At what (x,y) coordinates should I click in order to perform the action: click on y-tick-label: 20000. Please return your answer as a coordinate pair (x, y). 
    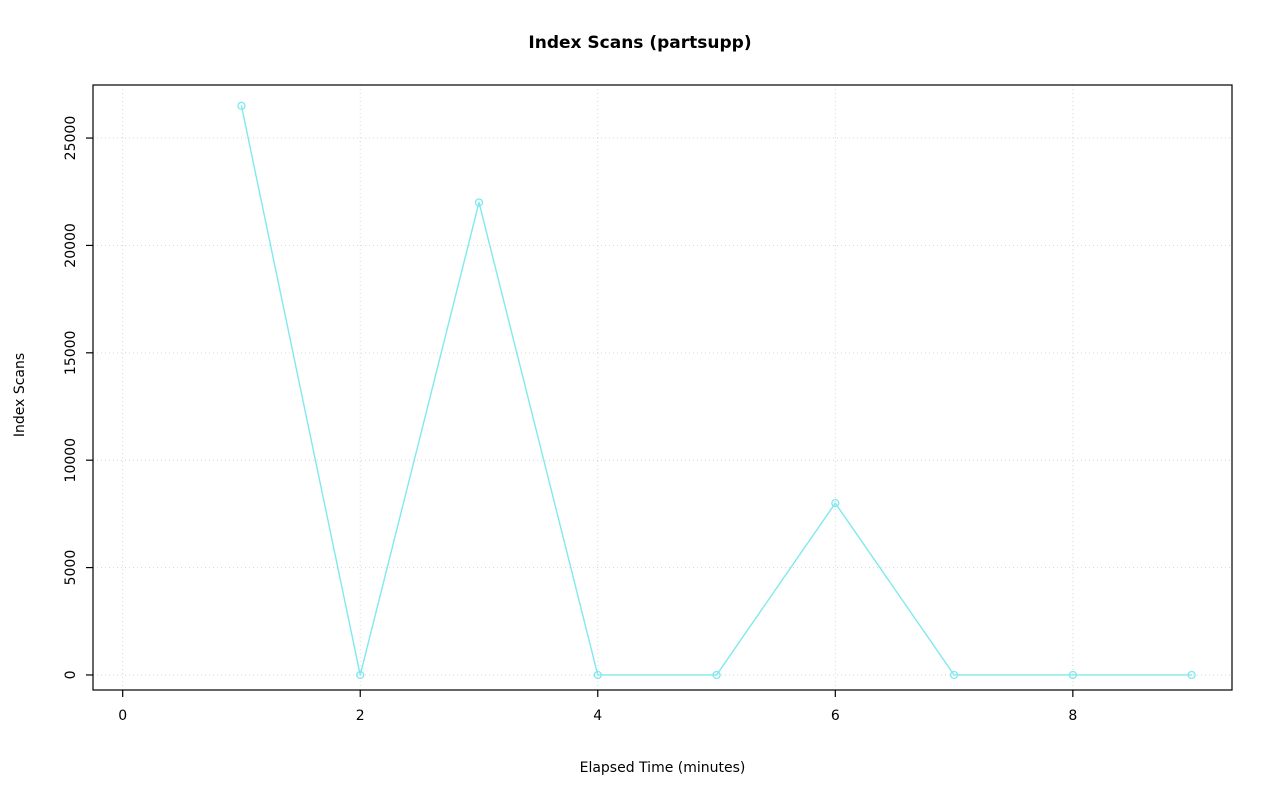
    Looking at the image, I should click on (71, 245).